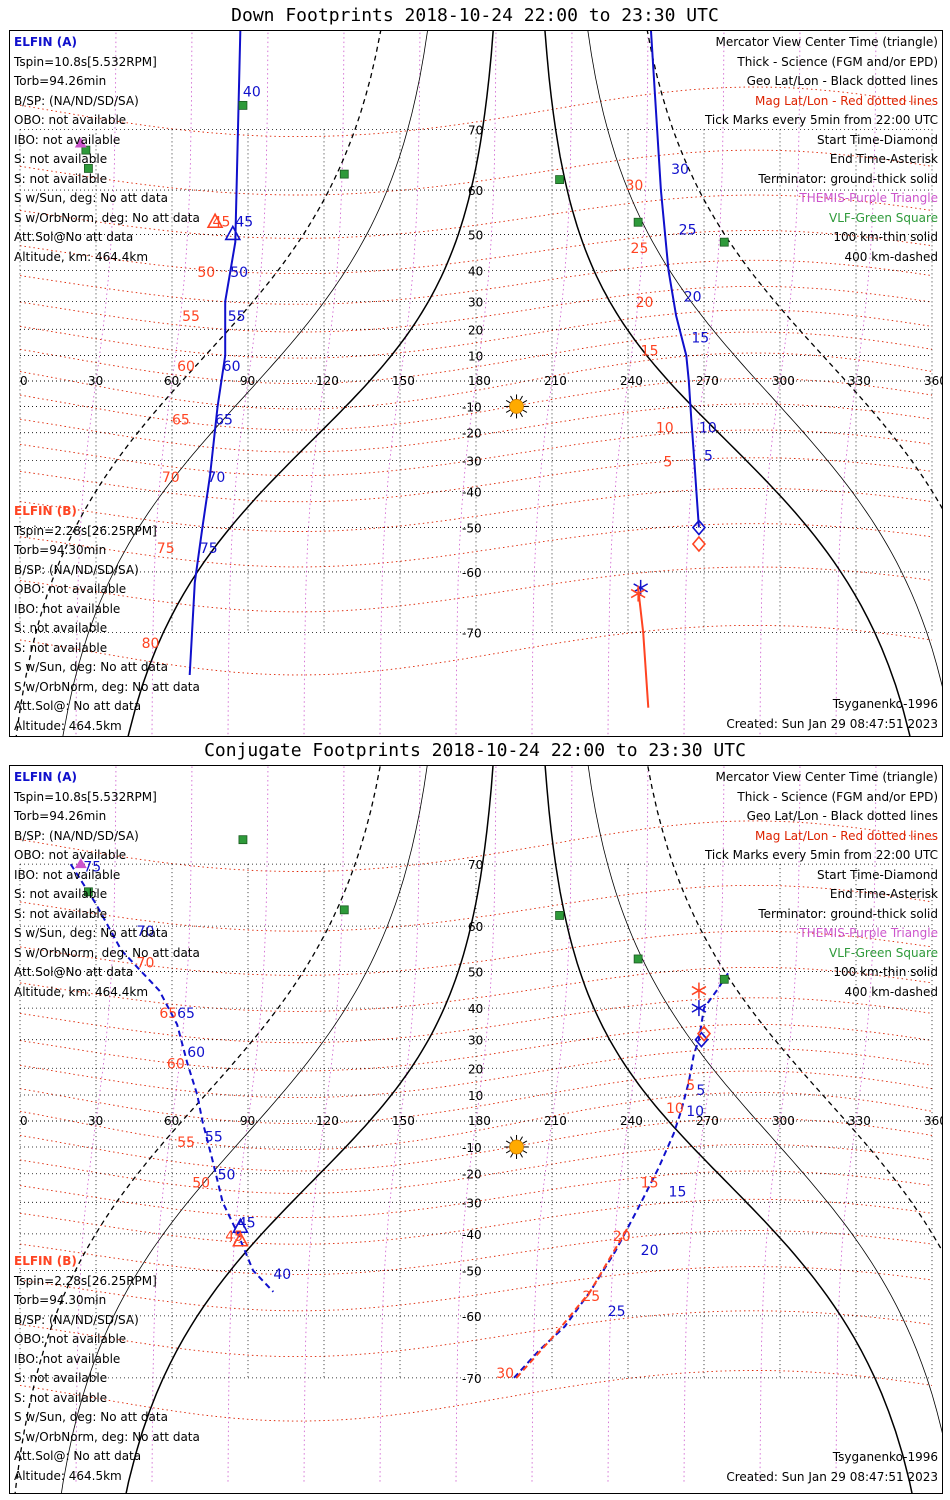 This screenshot has width=950, height=1500. Describe the element at coordinates (227, 1175) in the screenshot. I see `track-time-label: 50` at that location.